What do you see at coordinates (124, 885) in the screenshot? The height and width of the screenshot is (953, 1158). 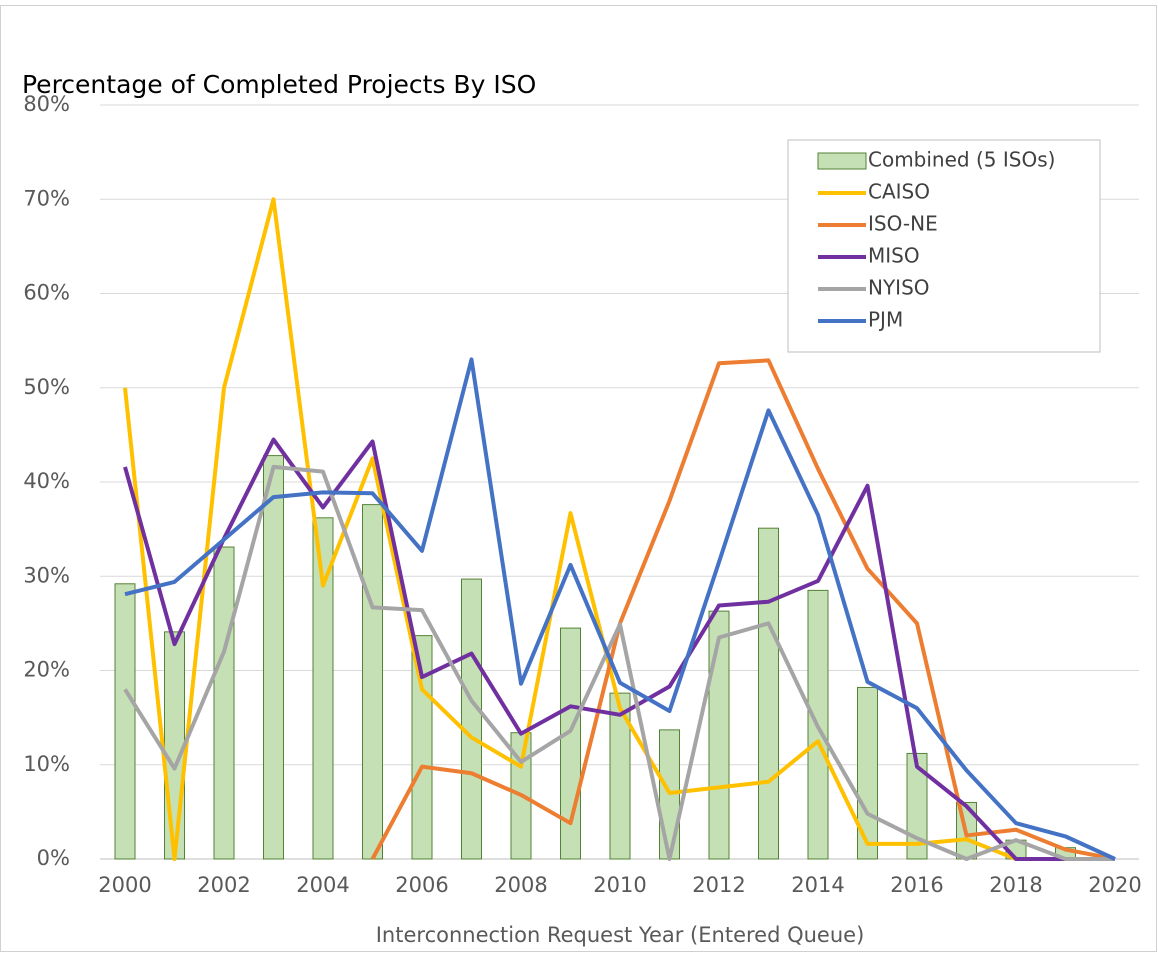 I see `x-tick-label: 2000` at bounding box center [124, 885].